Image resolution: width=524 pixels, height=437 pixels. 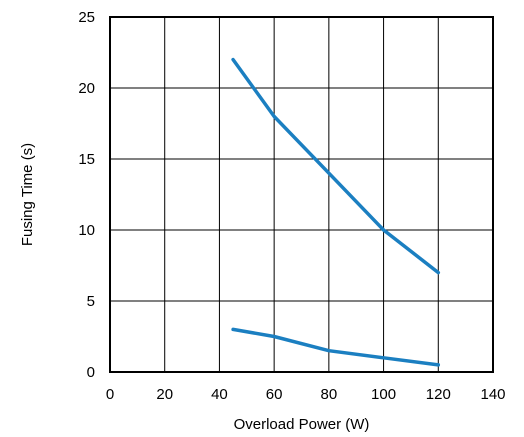 I want to click on x-axis-title: Overload Power (W), so click(x=302, y=424).